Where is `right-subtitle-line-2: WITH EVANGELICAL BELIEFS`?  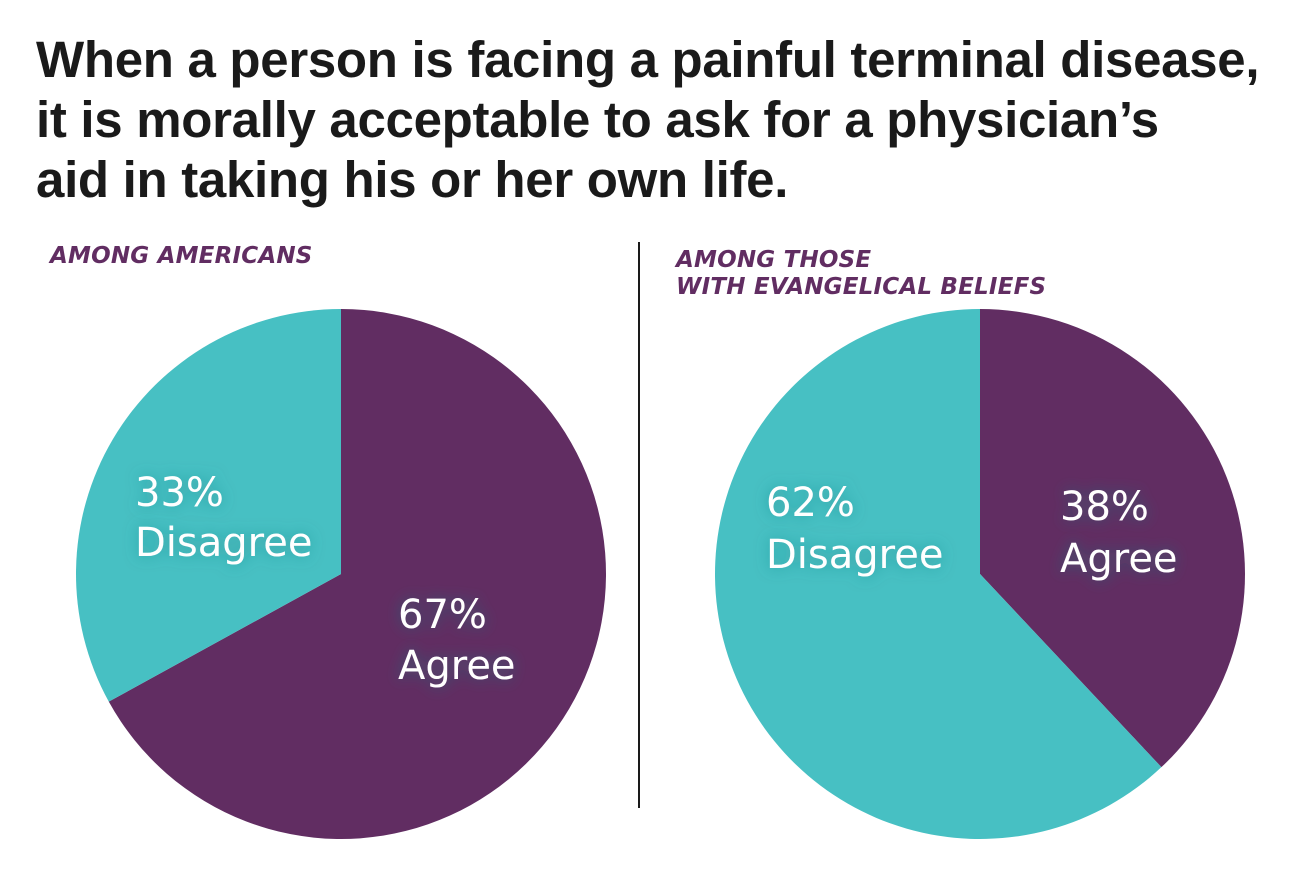
right-subtitle-line-2: WITH EVANGELICAL BELIEFS is located at coordinates (861, 287).